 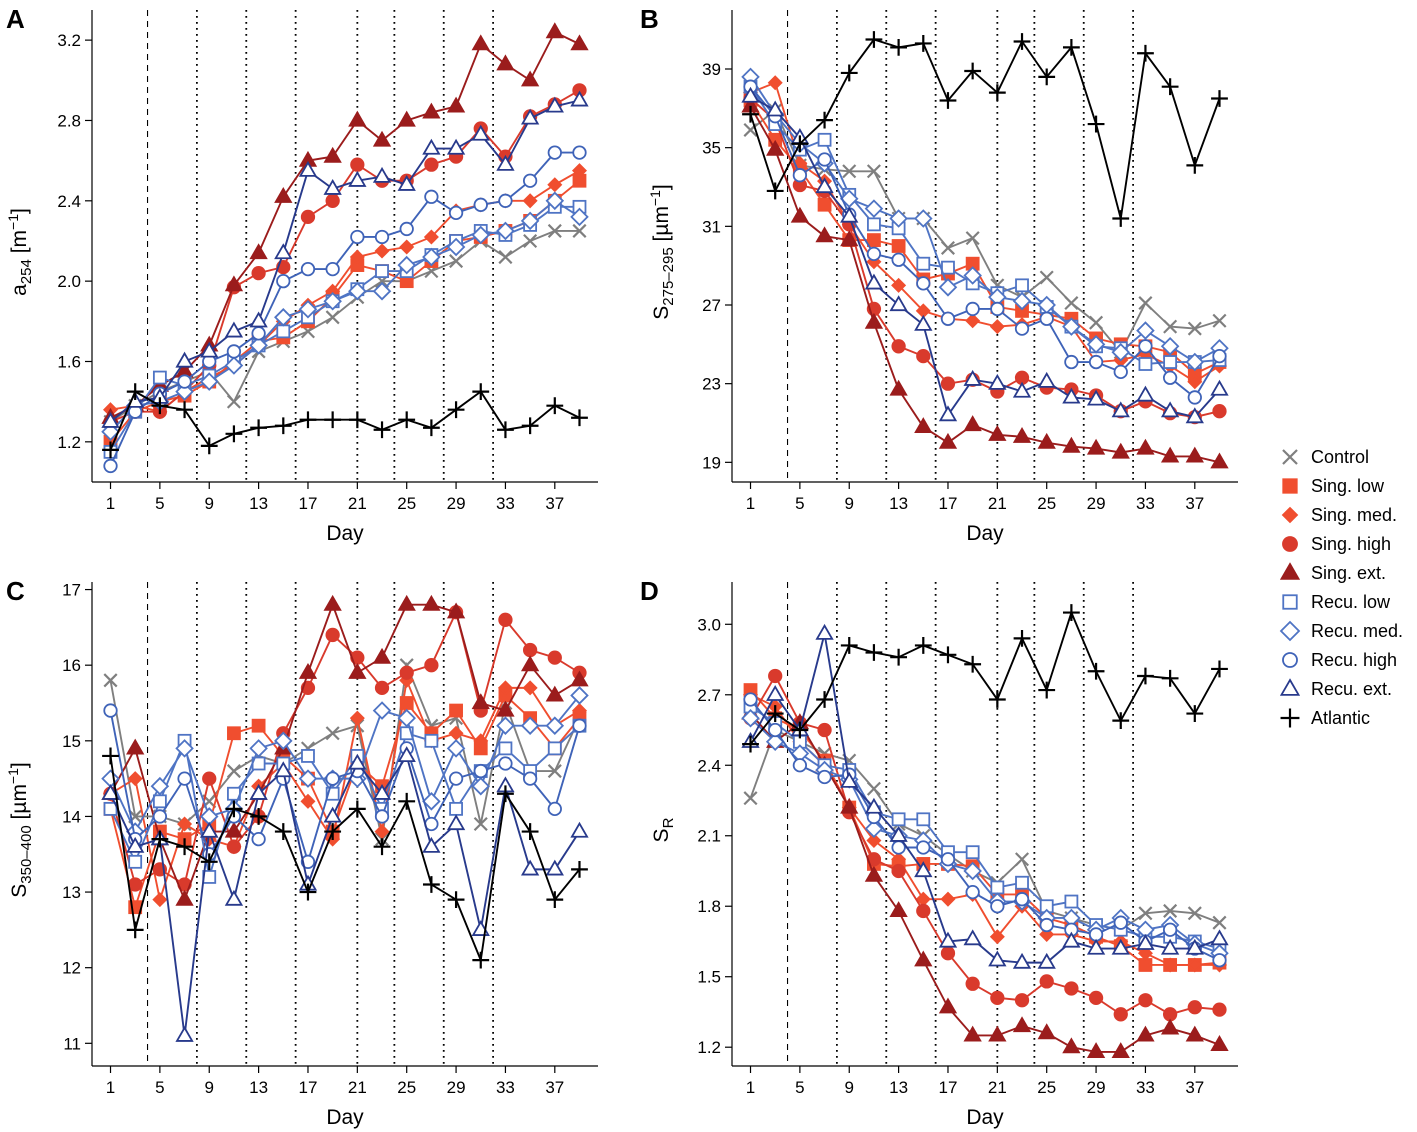 What do you see at coordinates (1348, 486) in the screenshot?
I see `legend-label: Sing. low` at bounding box center [1348, 486].